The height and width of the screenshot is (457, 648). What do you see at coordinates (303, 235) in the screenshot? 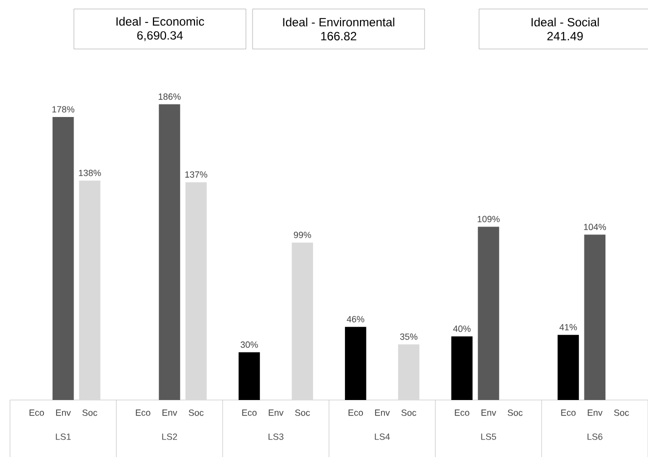
I see `data-label: 99%` at bounding box center [303, 235].